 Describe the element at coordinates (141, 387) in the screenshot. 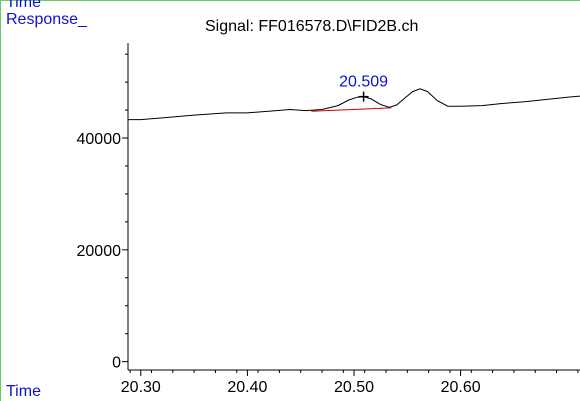

I see `x-tick-label: 20.30` at that location.